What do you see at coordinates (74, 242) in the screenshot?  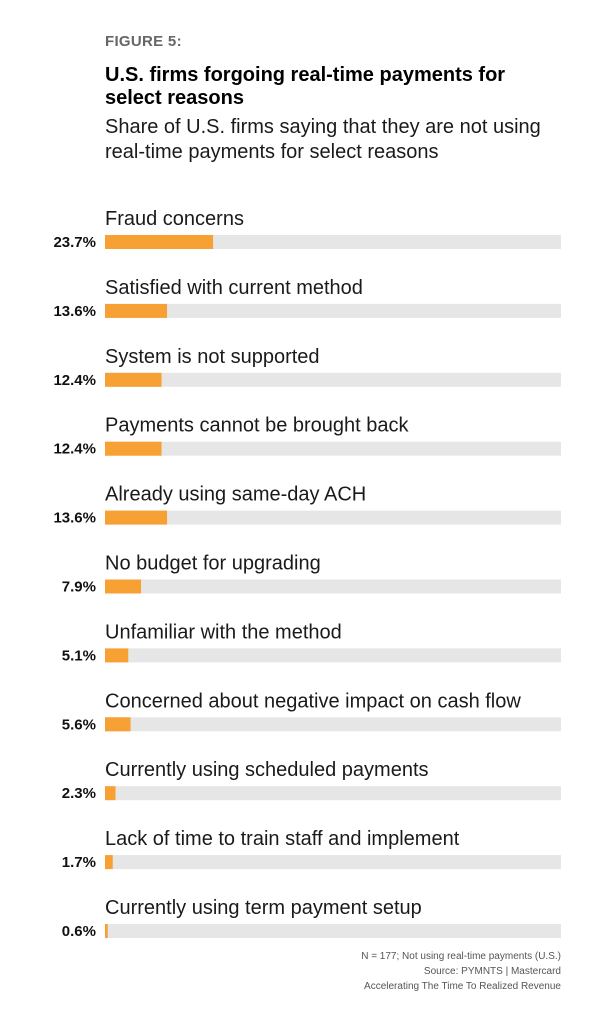 I see `value-label: 23.7%` at bounding box center [74, 242].